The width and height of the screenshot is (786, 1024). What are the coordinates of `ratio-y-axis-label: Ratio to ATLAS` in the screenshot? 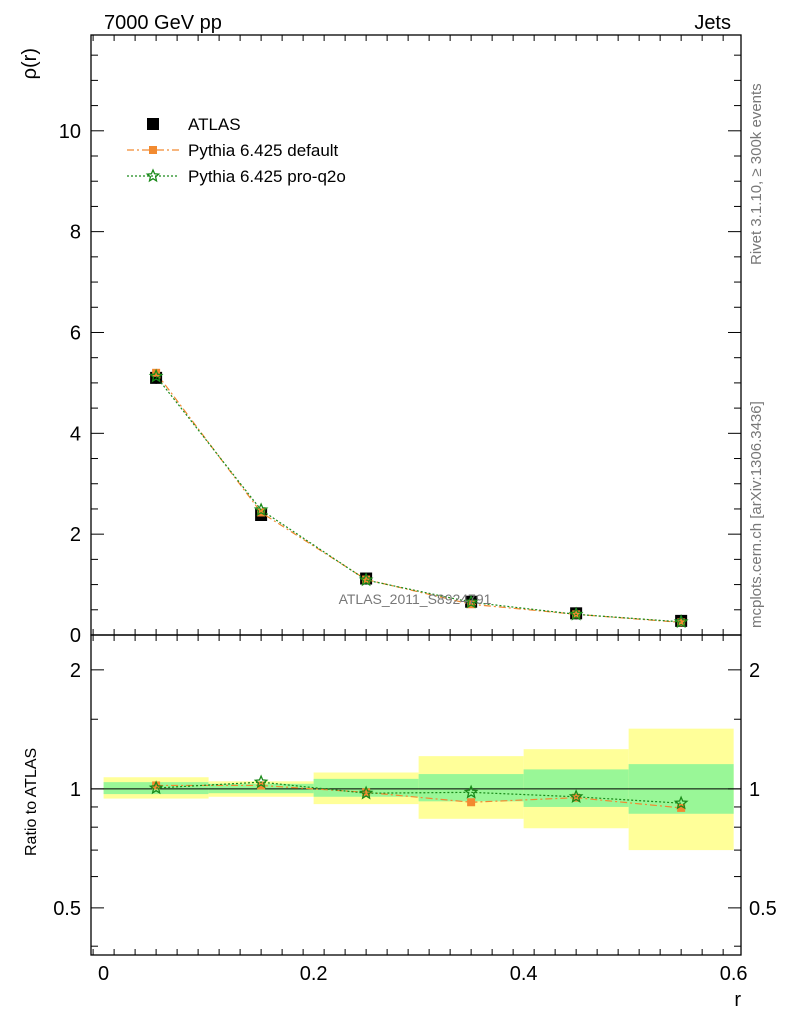 It's located at (31, 802).